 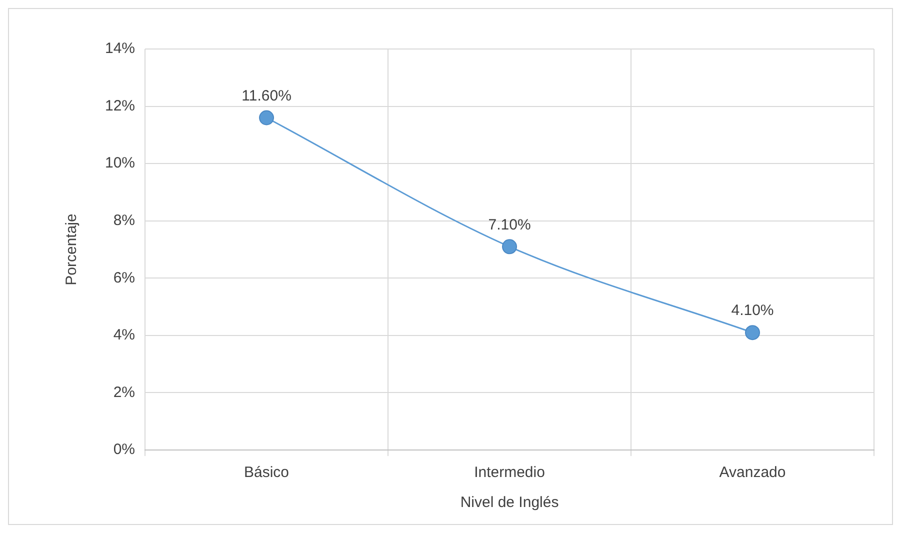 What do you see at coordinates (124, 392) in the screenshot?
I see `y-tick-label: 2%` at bounding box center [124, 392].